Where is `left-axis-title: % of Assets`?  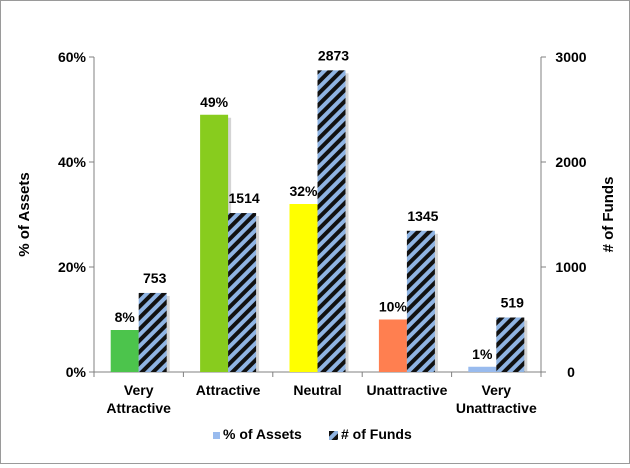
left-axis-title: % of Assets is located at coordinates (24, 214).